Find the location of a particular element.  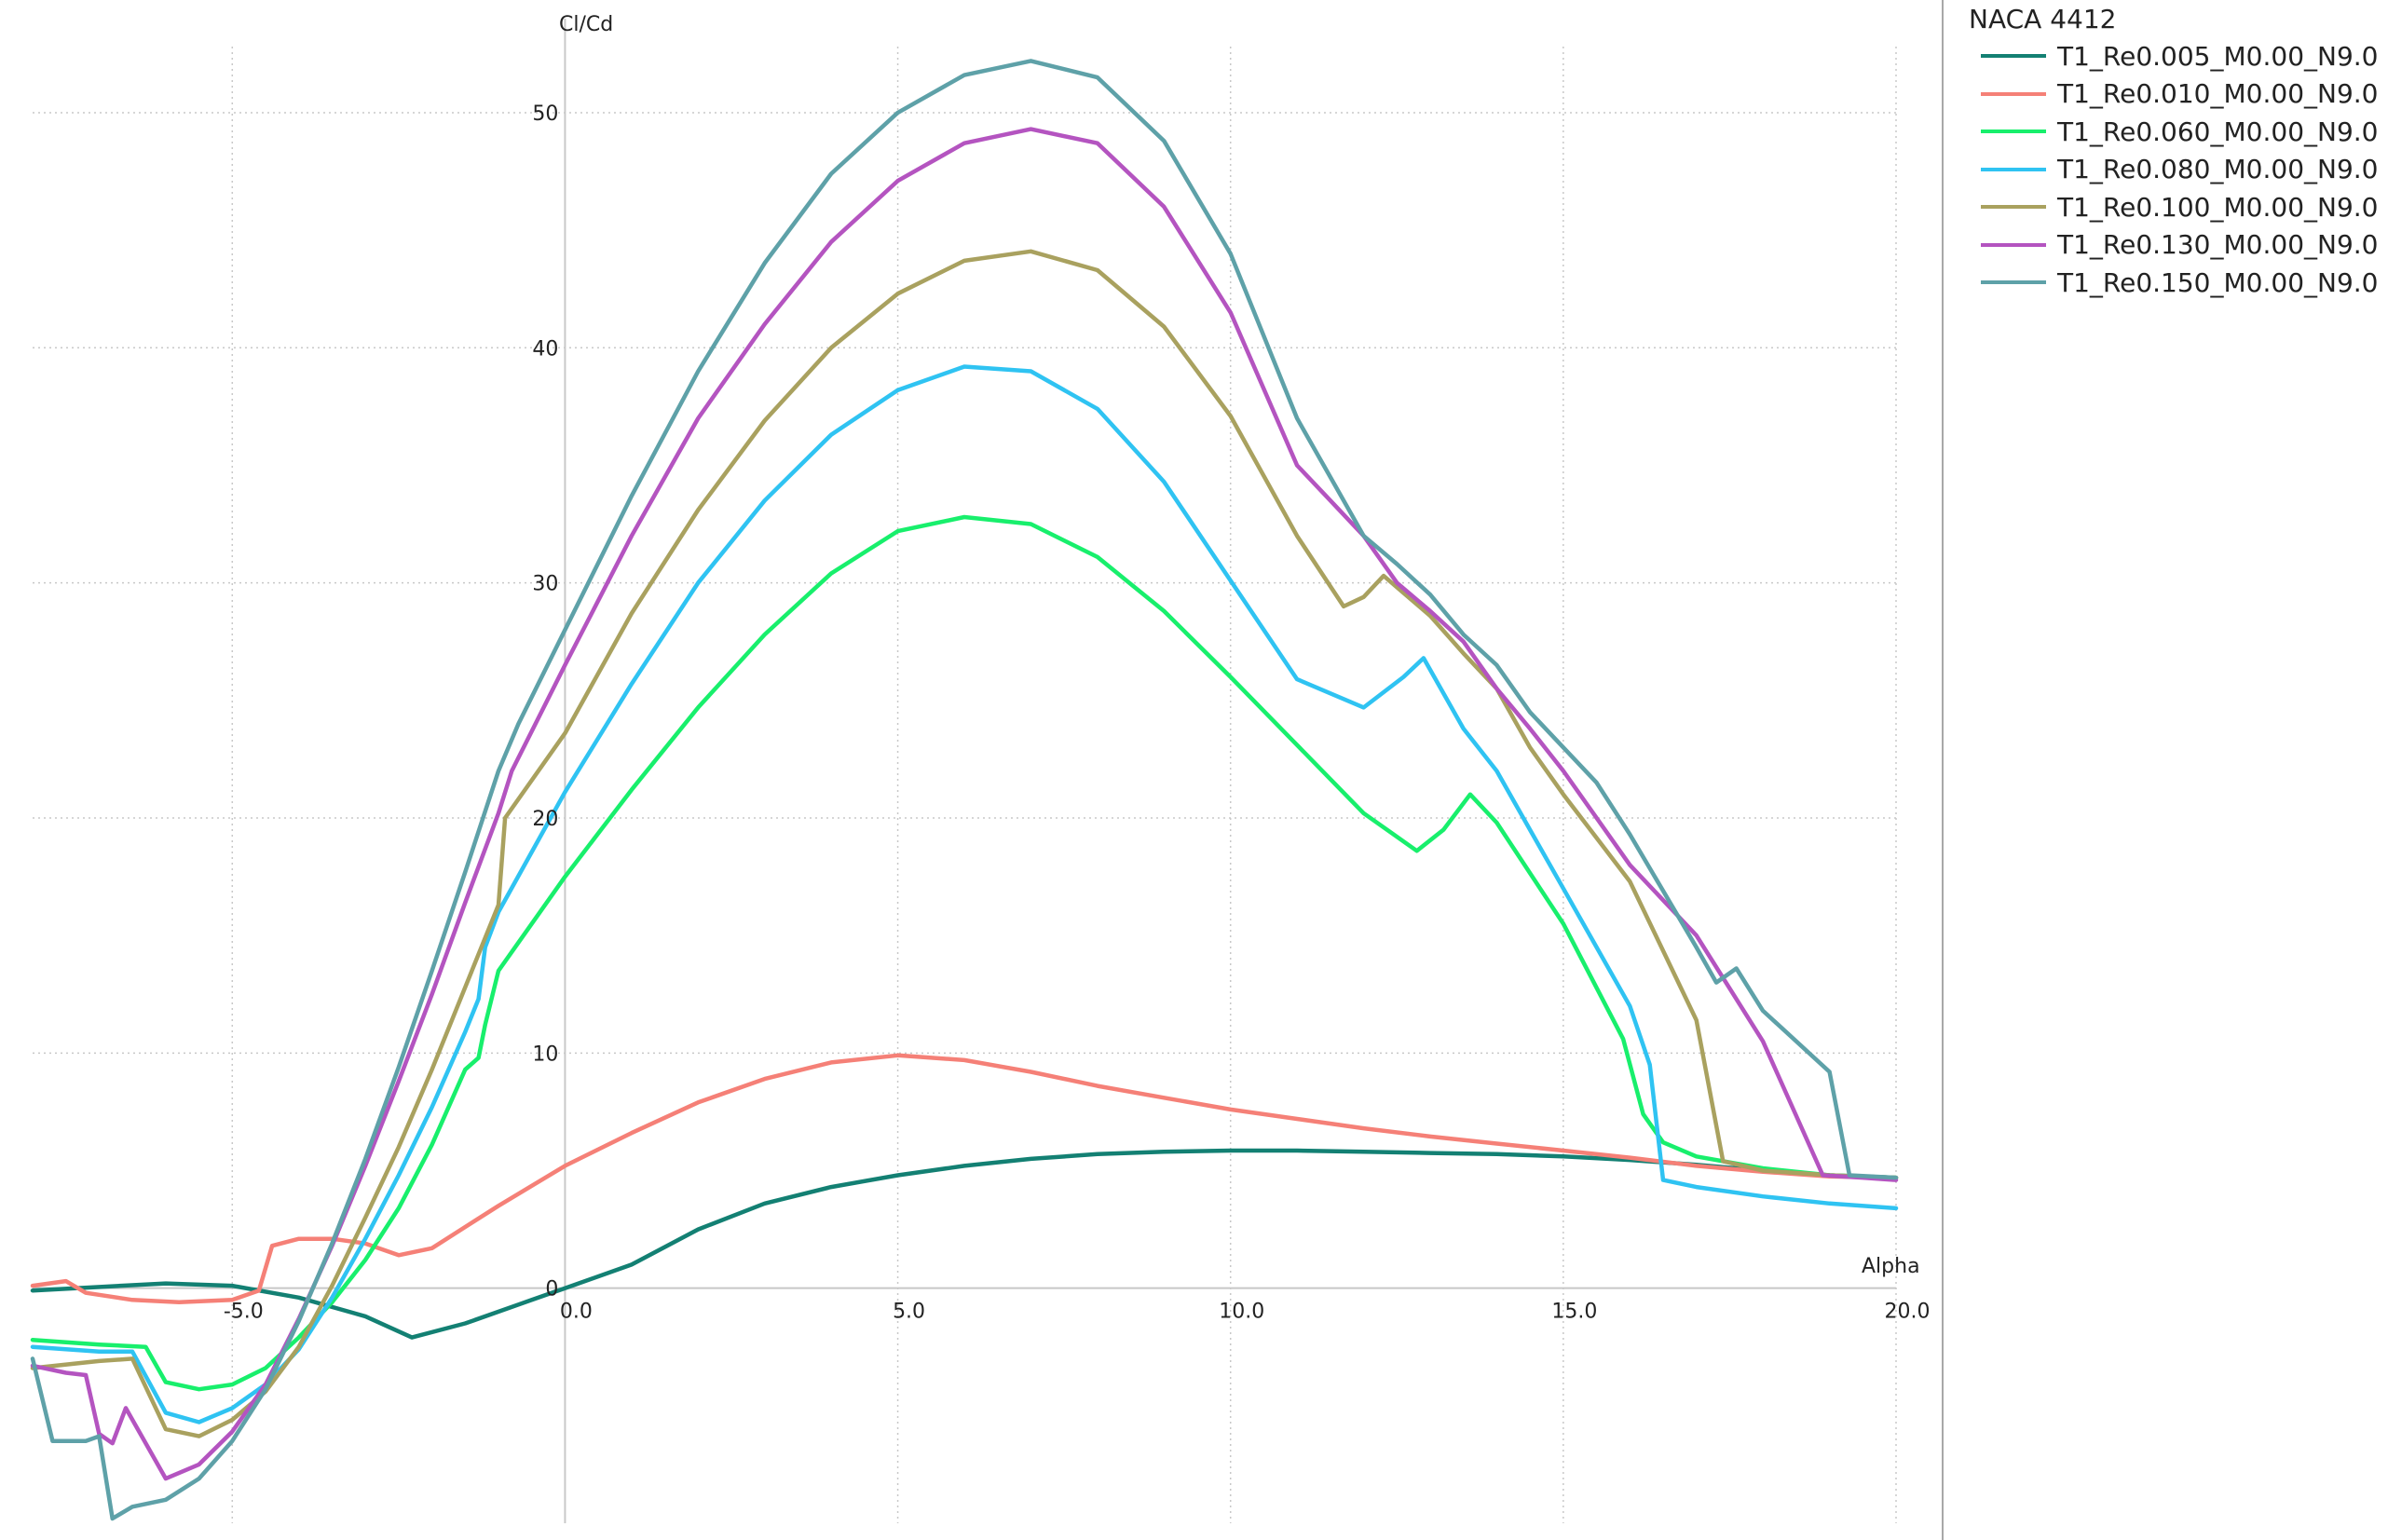

legend-item: T1_Re0.080_M0.00_N9.0 is located at coordinates (2179, 169).